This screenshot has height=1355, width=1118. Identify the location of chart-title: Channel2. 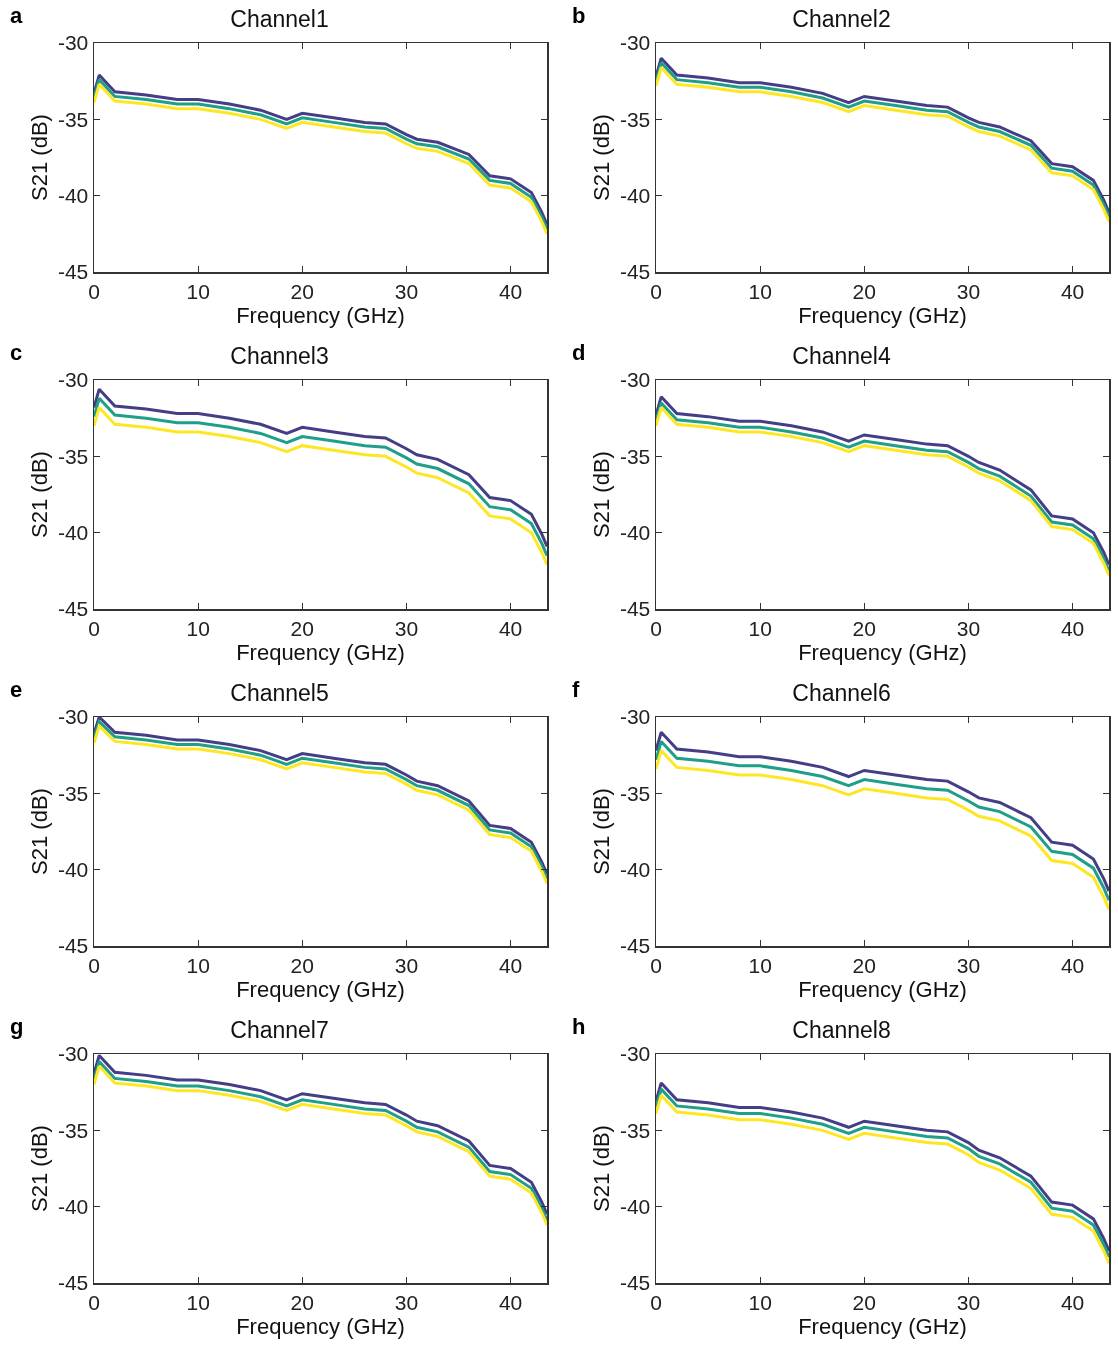
(841, 18).